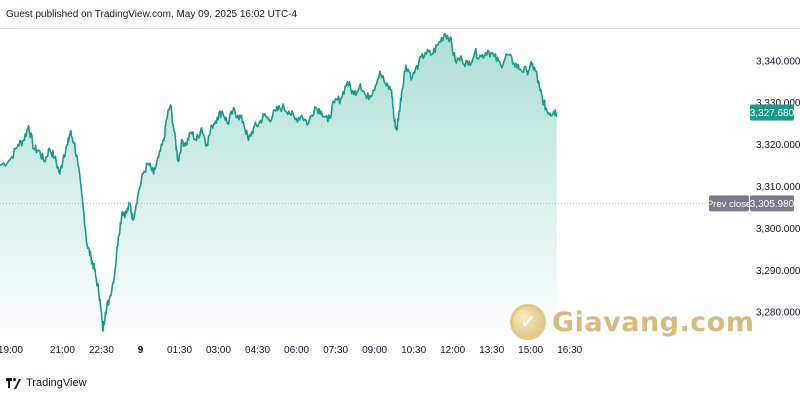 Image resolution: width=800 pixels, height=400 pixels. What do you see at coordinates (491, 350) in the screenshot?
I see `x-tick-label: 13:30` at bounding box center [491, 350].